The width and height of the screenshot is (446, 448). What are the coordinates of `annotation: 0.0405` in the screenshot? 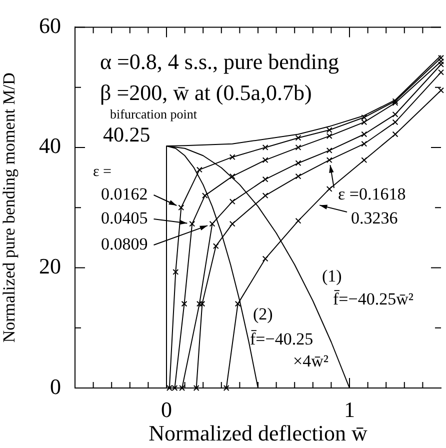 It's located at (124, 218).